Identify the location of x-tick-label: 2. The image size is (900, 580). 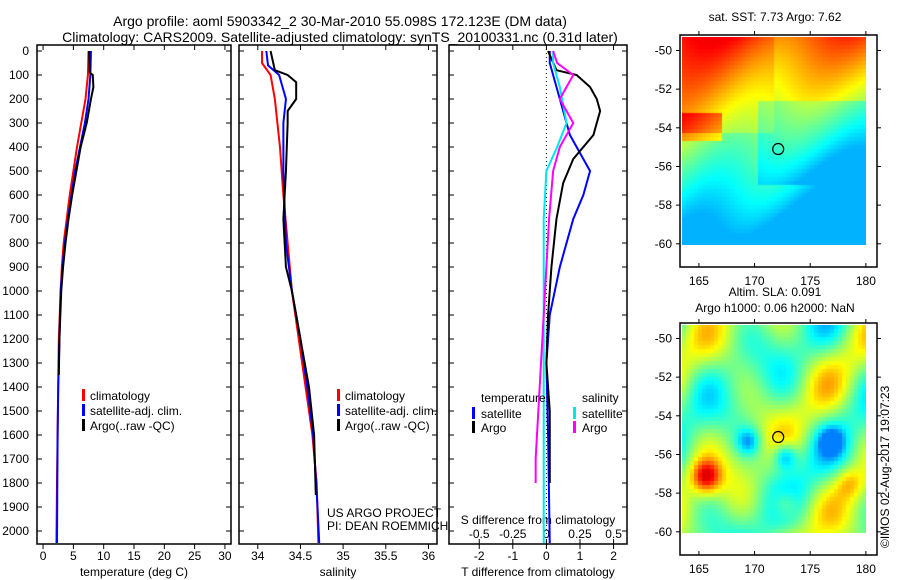
(613, 556).